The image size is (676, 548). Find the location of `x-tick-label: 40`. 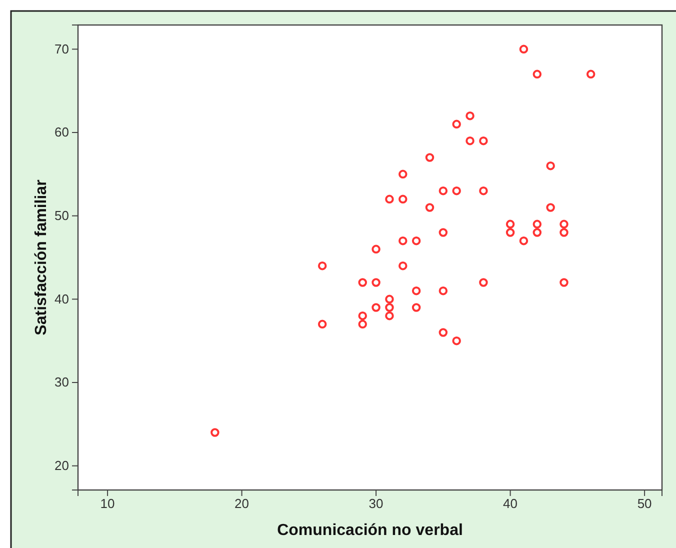

x-tick-label: 40 is located at coordinates (510, 504).